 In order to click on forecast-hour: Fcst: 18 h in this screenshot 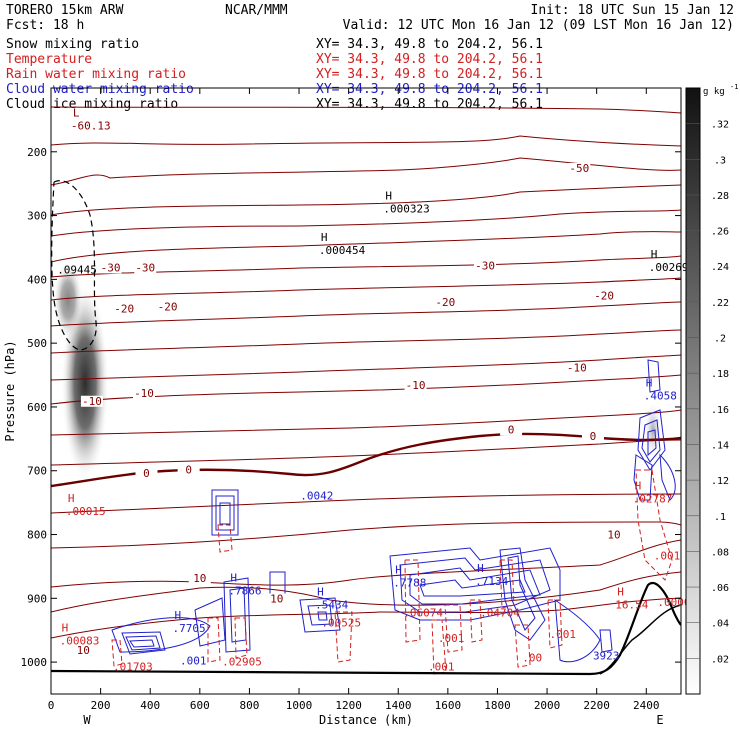, I will do `click(45, 25)`.